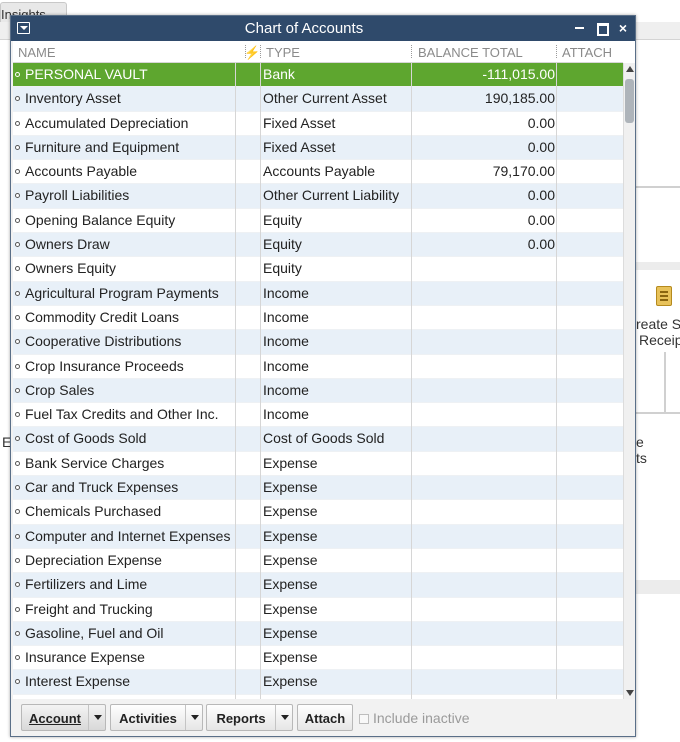  I want to click on account-name: Inventory Asset, so click(73, 98).